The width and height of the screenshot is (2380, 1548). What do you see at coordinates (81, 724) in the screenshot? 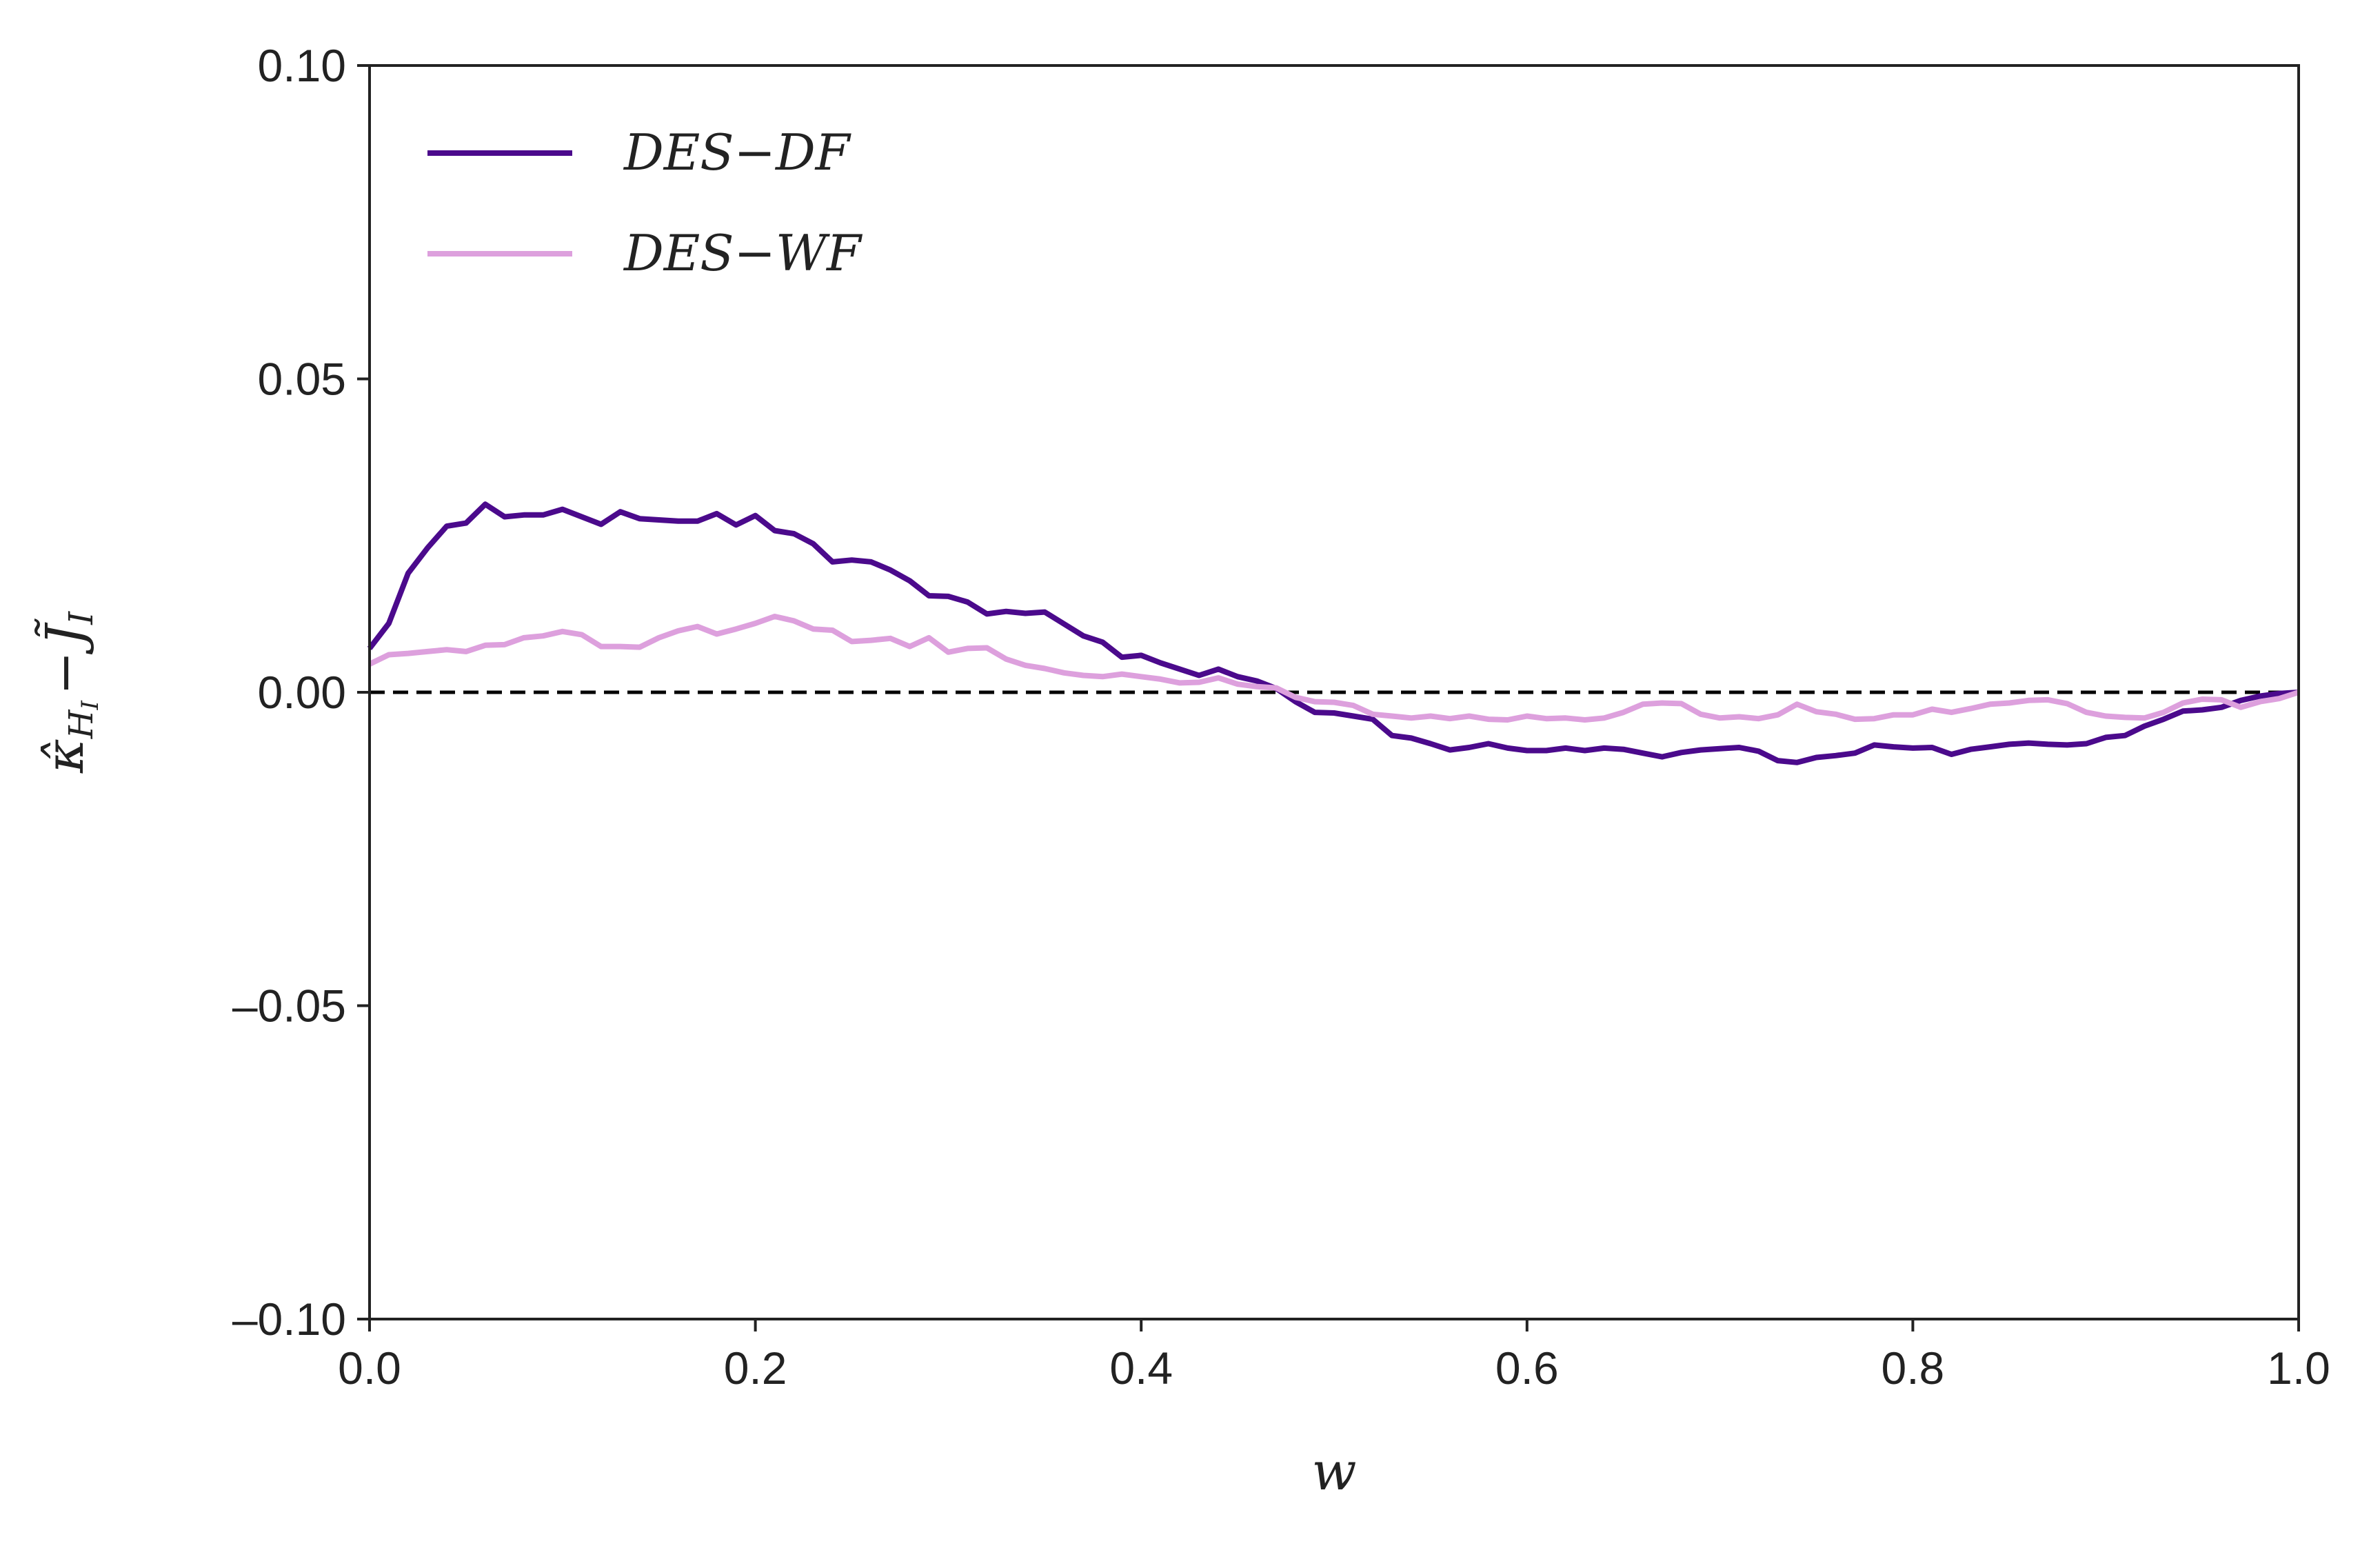
I see `y-label-sub: H` at bounding box center [81, 724].